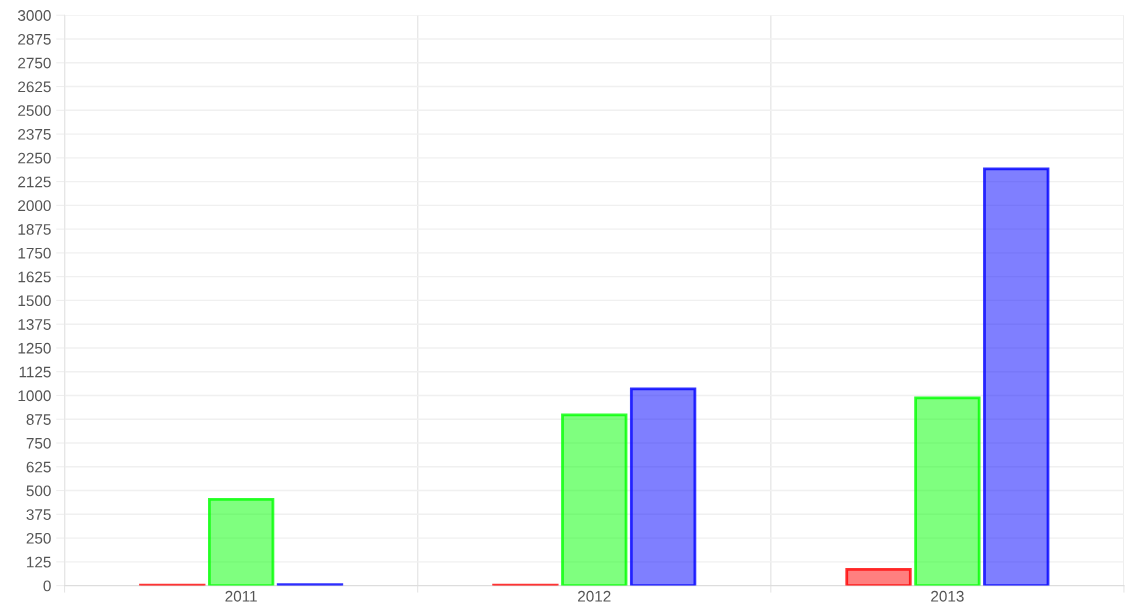  I want to click on y-tick-label: 375, so click(38, 514).